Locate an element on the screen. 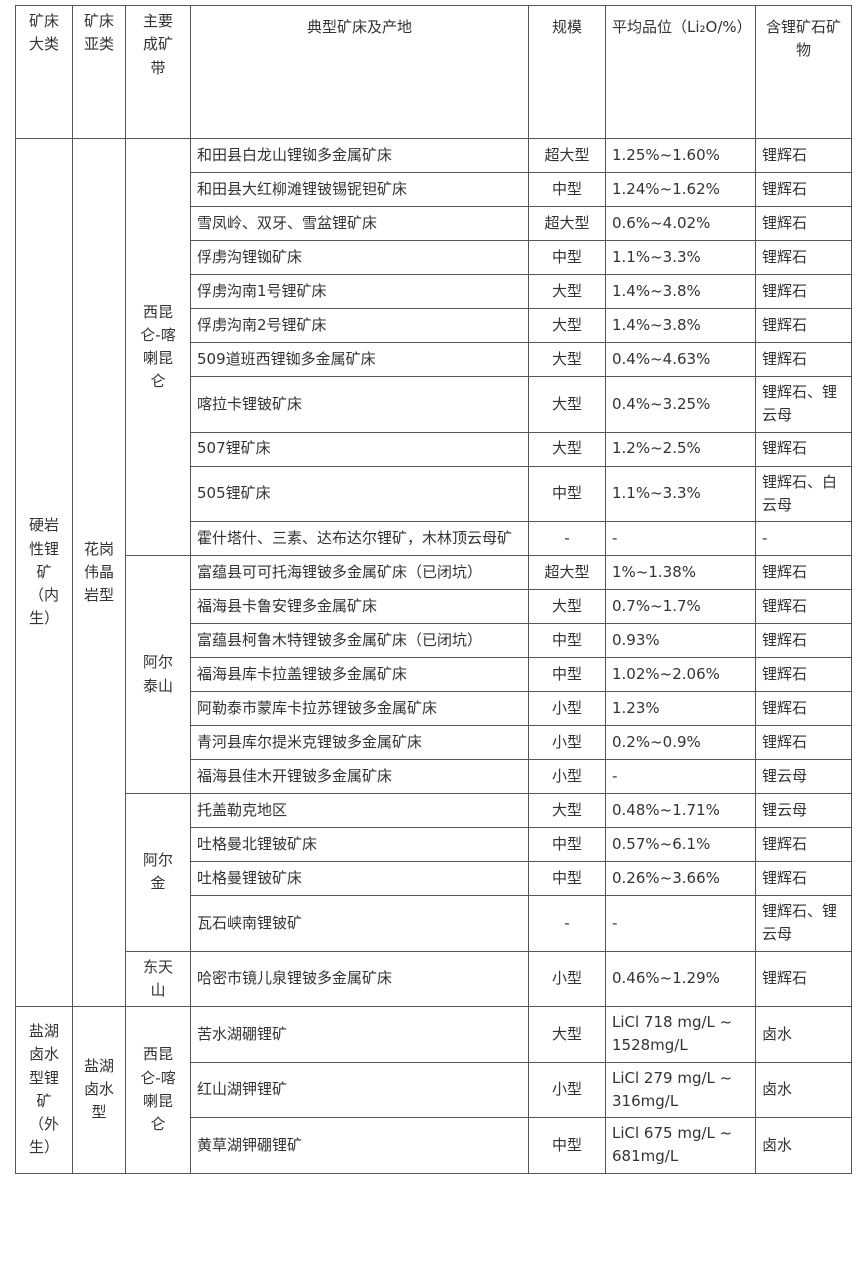 The height and width of the screenshot is (1274, 862). average-grade: 0.4%~3.25% is located at coordinates (680, 404).